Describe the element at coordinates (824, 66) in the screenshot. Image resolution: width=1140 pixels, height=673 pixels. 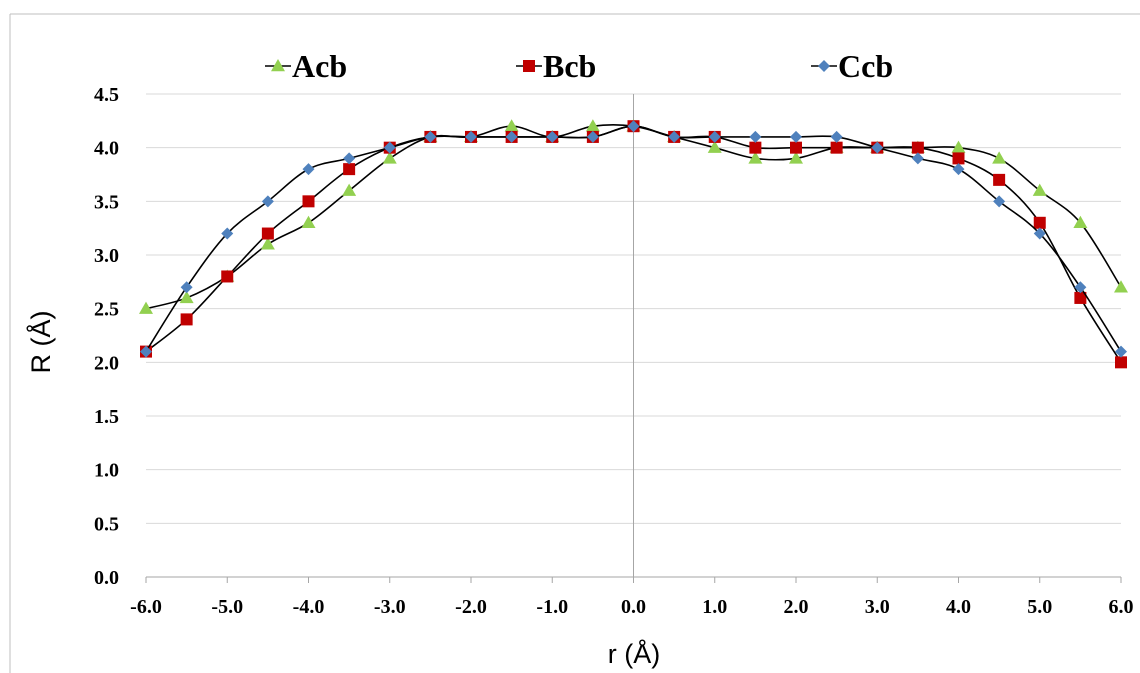
I see `legend-marker-ccb` at that location.